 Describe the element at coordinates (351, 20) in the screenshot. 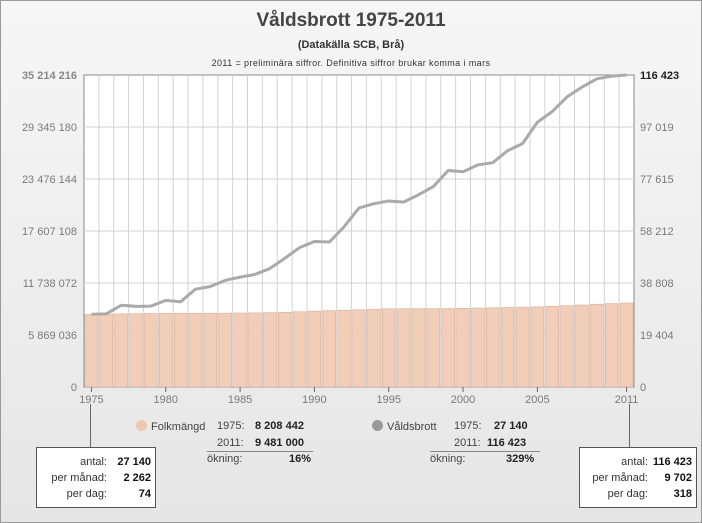

I see `chart-title: Våldsbrott 1975-2011` at that location.